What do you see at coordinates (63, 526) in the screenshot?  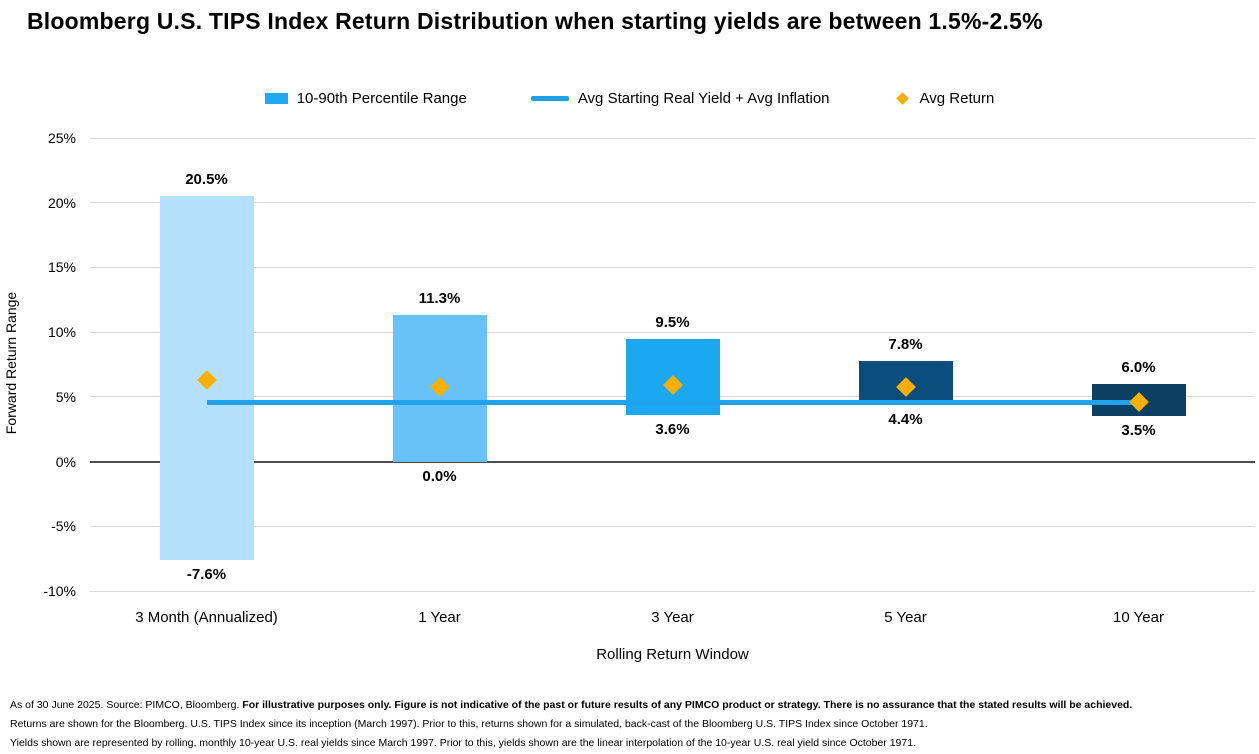 I see `y-tick-label: -5%` at bounding box center [63, 526].